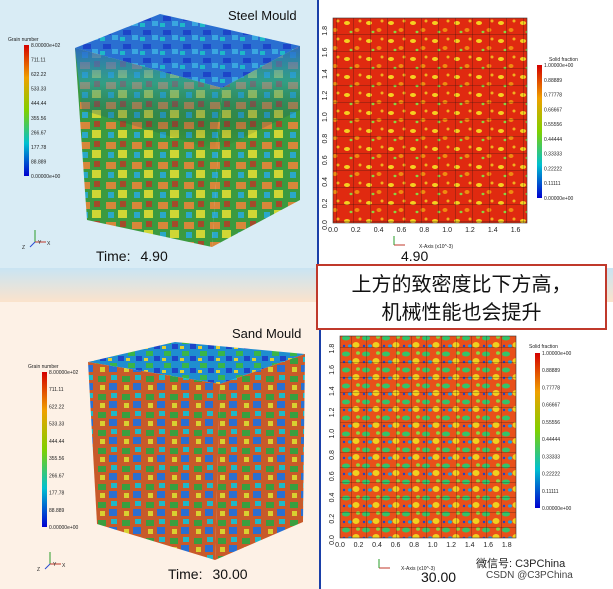 Image resolution: width=613 pixels, height=589 pixels. What do you see at coordinates (396, 545) in the screenshot?
I see `x-tick-label: 0.6` at bounding box center [396, 545].